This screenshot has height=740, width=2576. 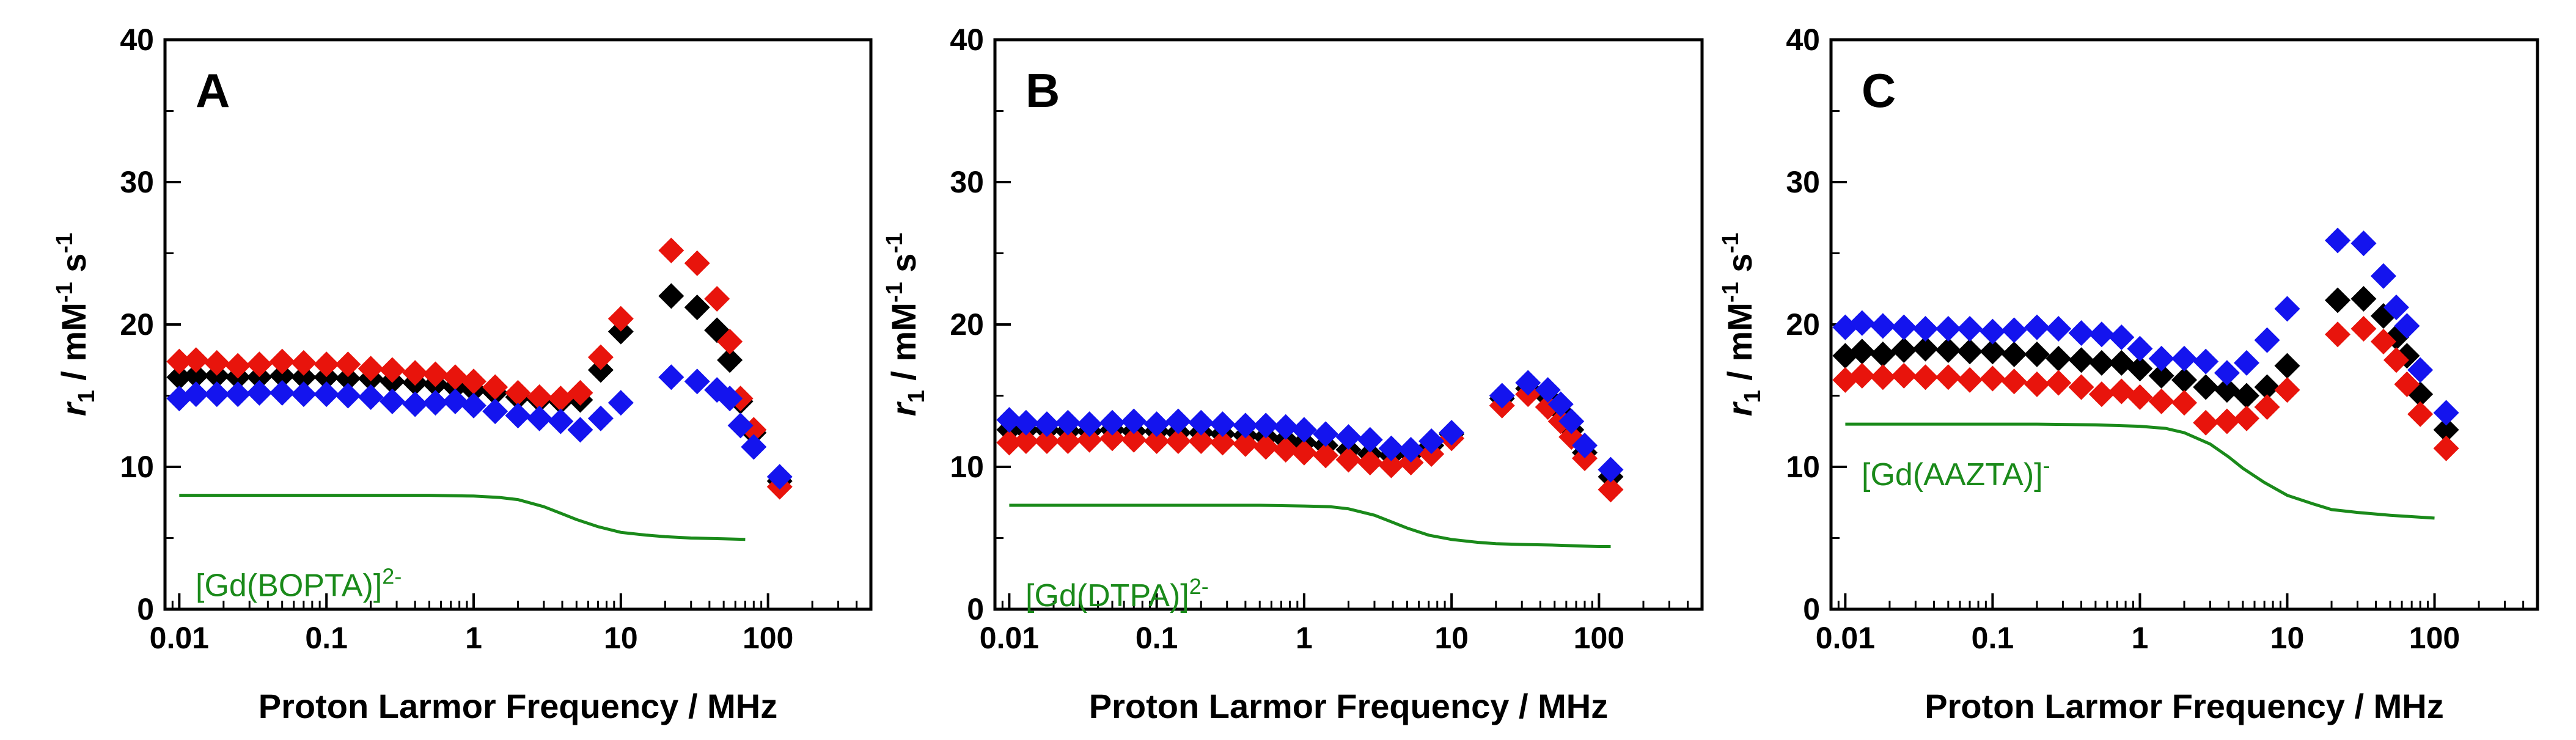 What do you see at coordinates (1879, 90) in the screenshot?
I see `panel-letter: C` at bounding box center [1879, 90].